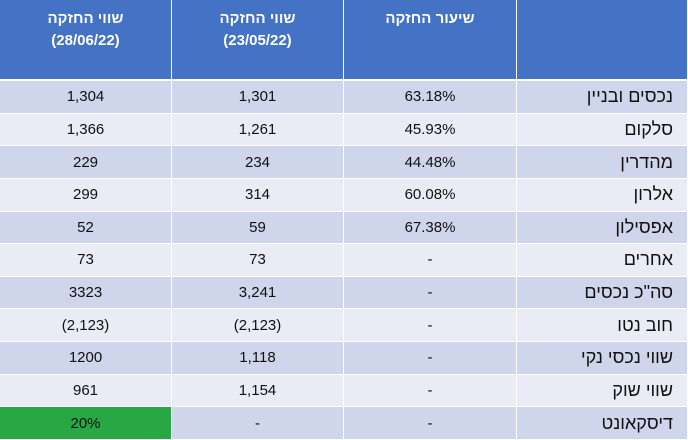 The image size is (688, 440). What do you see at coordinates (258, 293) in the screenshot?
I see `value-may-cell: 3,241` at bounding box center [258, 293].